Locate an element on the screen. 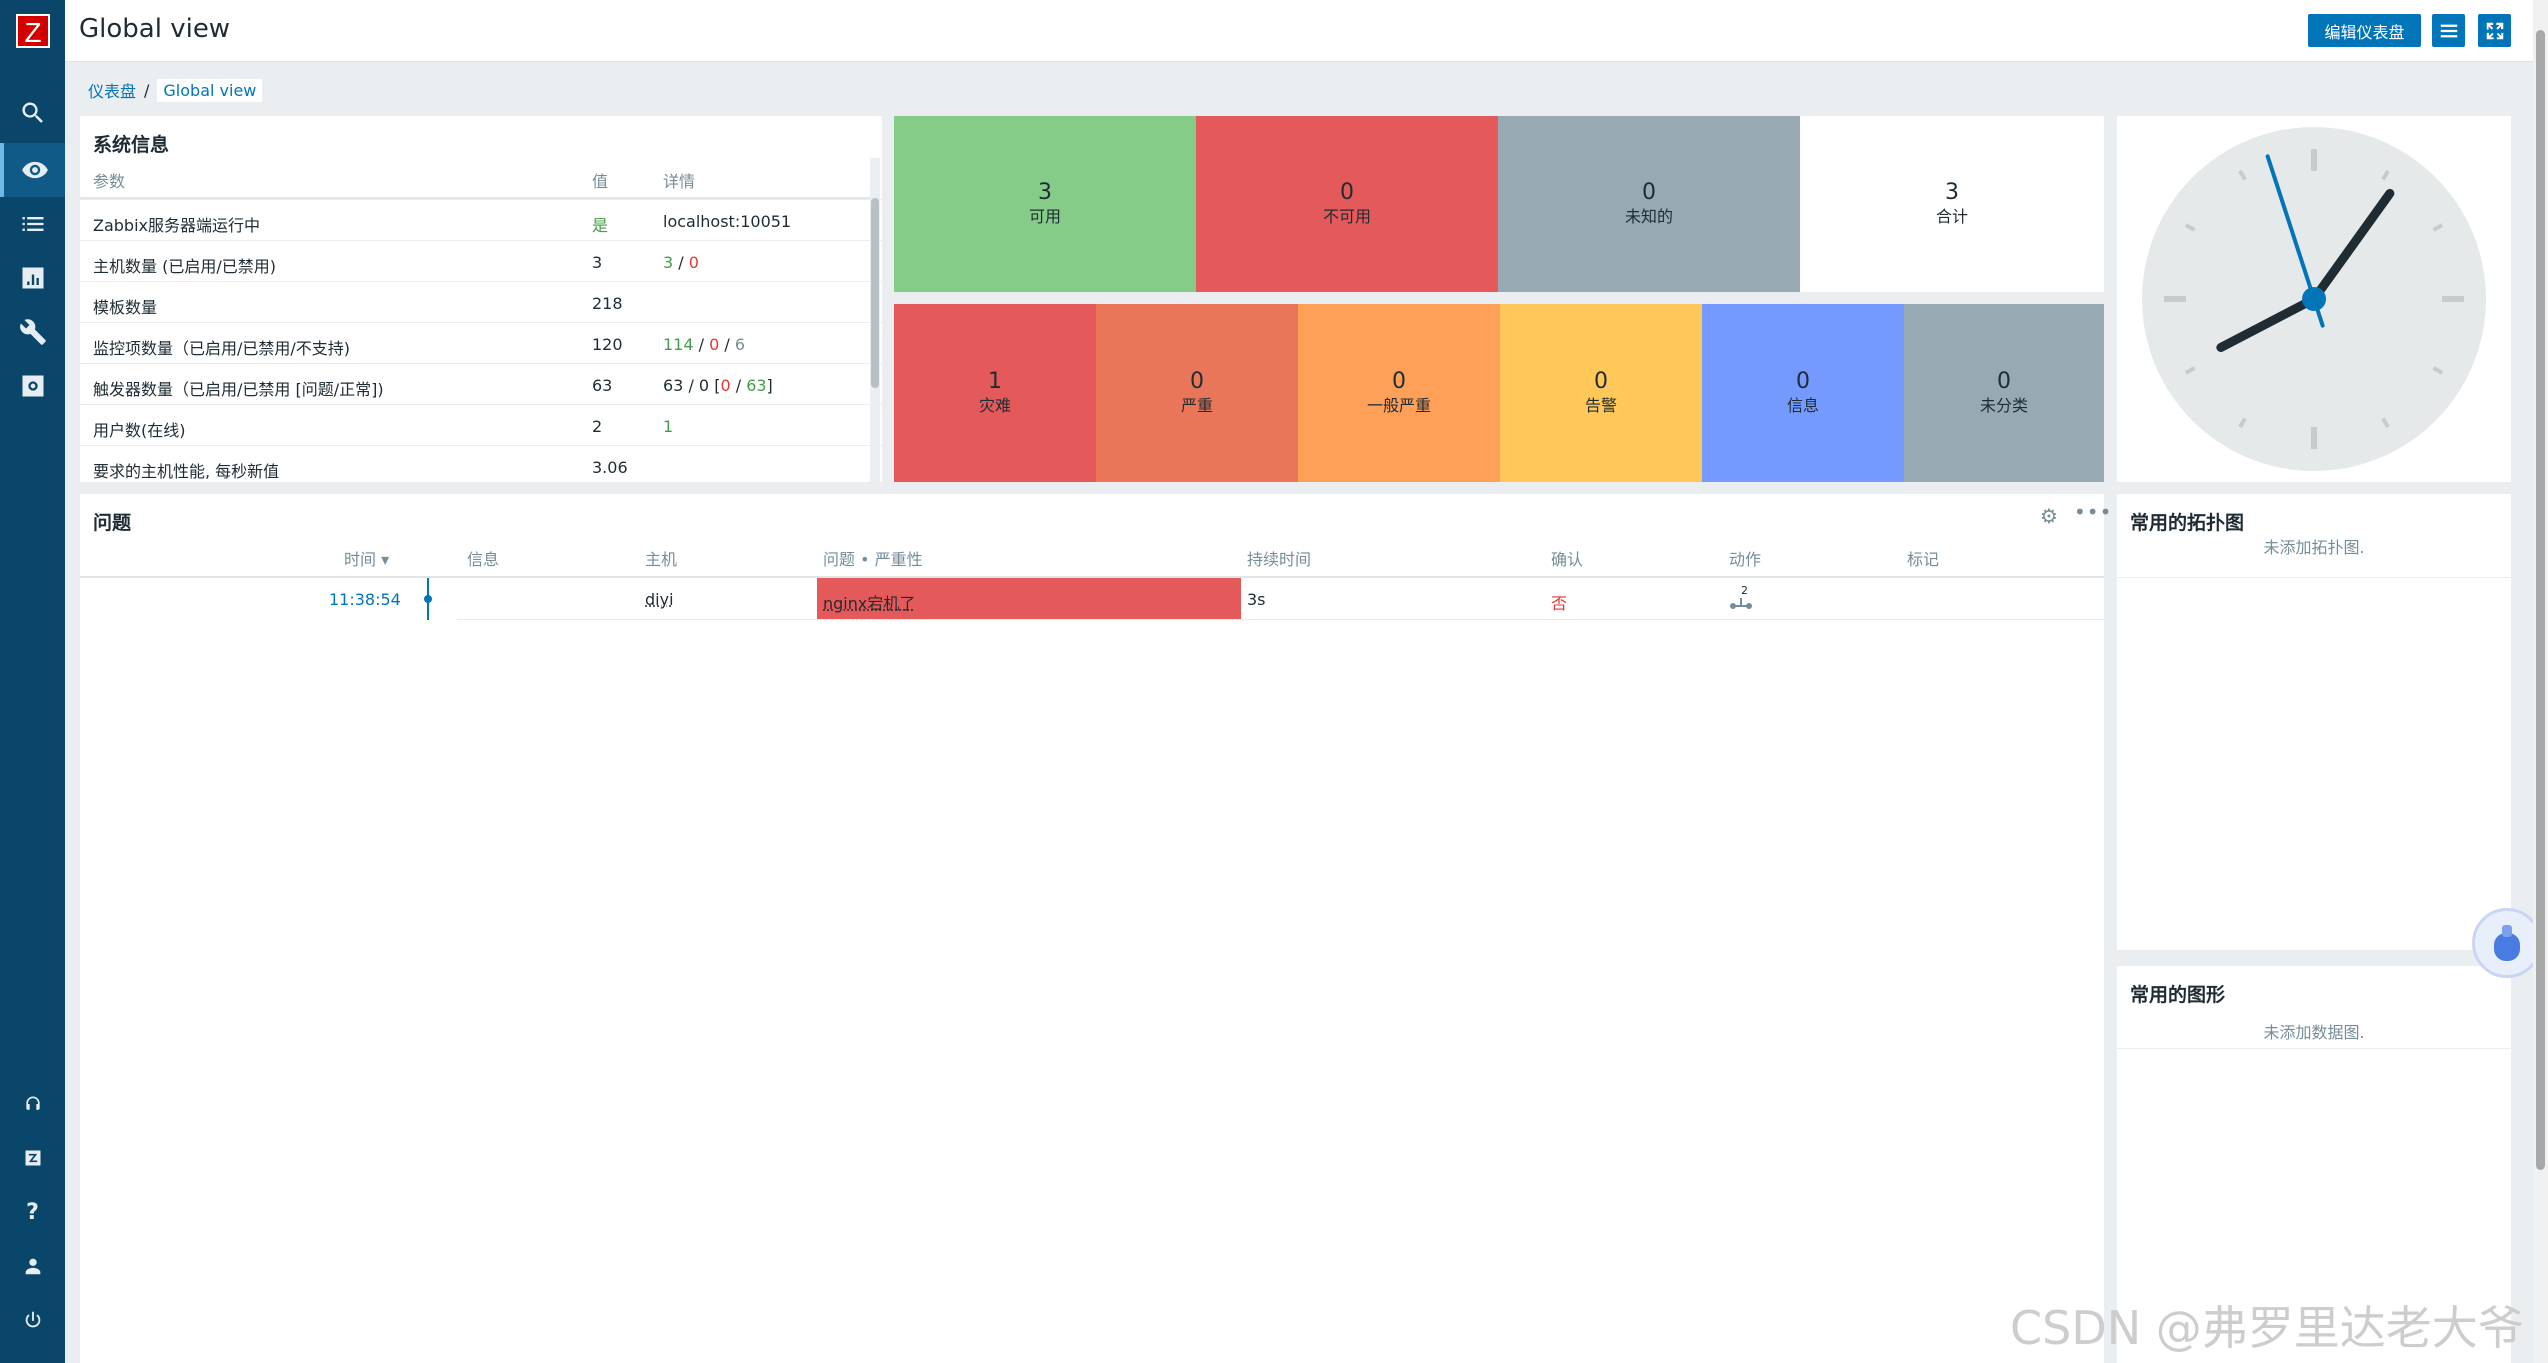 The width and height of the screenshot is (2548, 1363). table-row: 主机数量 (已启用/已禁用) 3 3 / 0 is located at coordinates (481, 260).